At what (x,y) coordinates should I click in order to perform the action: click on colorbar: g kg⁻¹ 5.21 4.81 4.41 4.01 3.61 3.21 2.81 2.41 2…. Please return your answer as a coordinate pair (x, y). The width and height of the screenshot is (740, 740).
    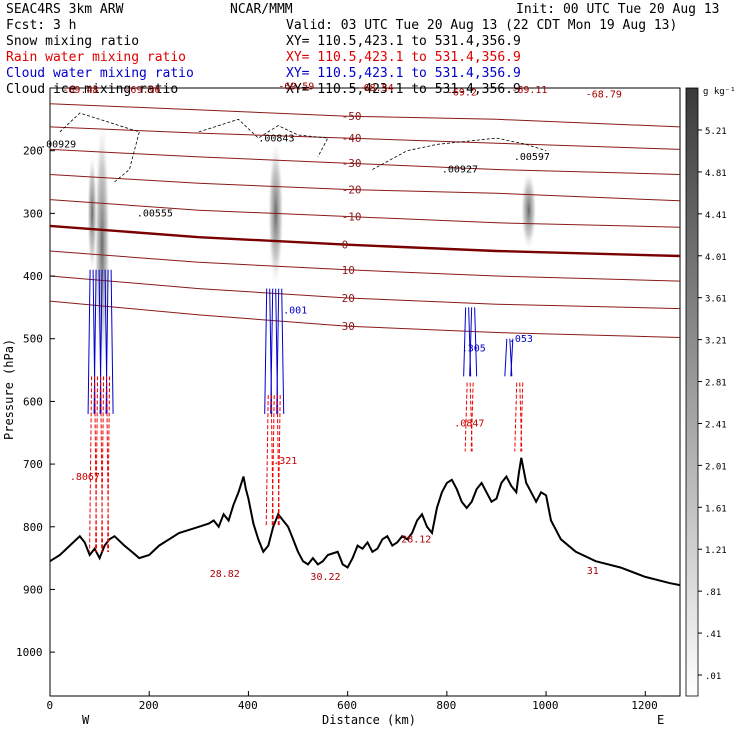
    Looking at the image, I should click on (710, 392).